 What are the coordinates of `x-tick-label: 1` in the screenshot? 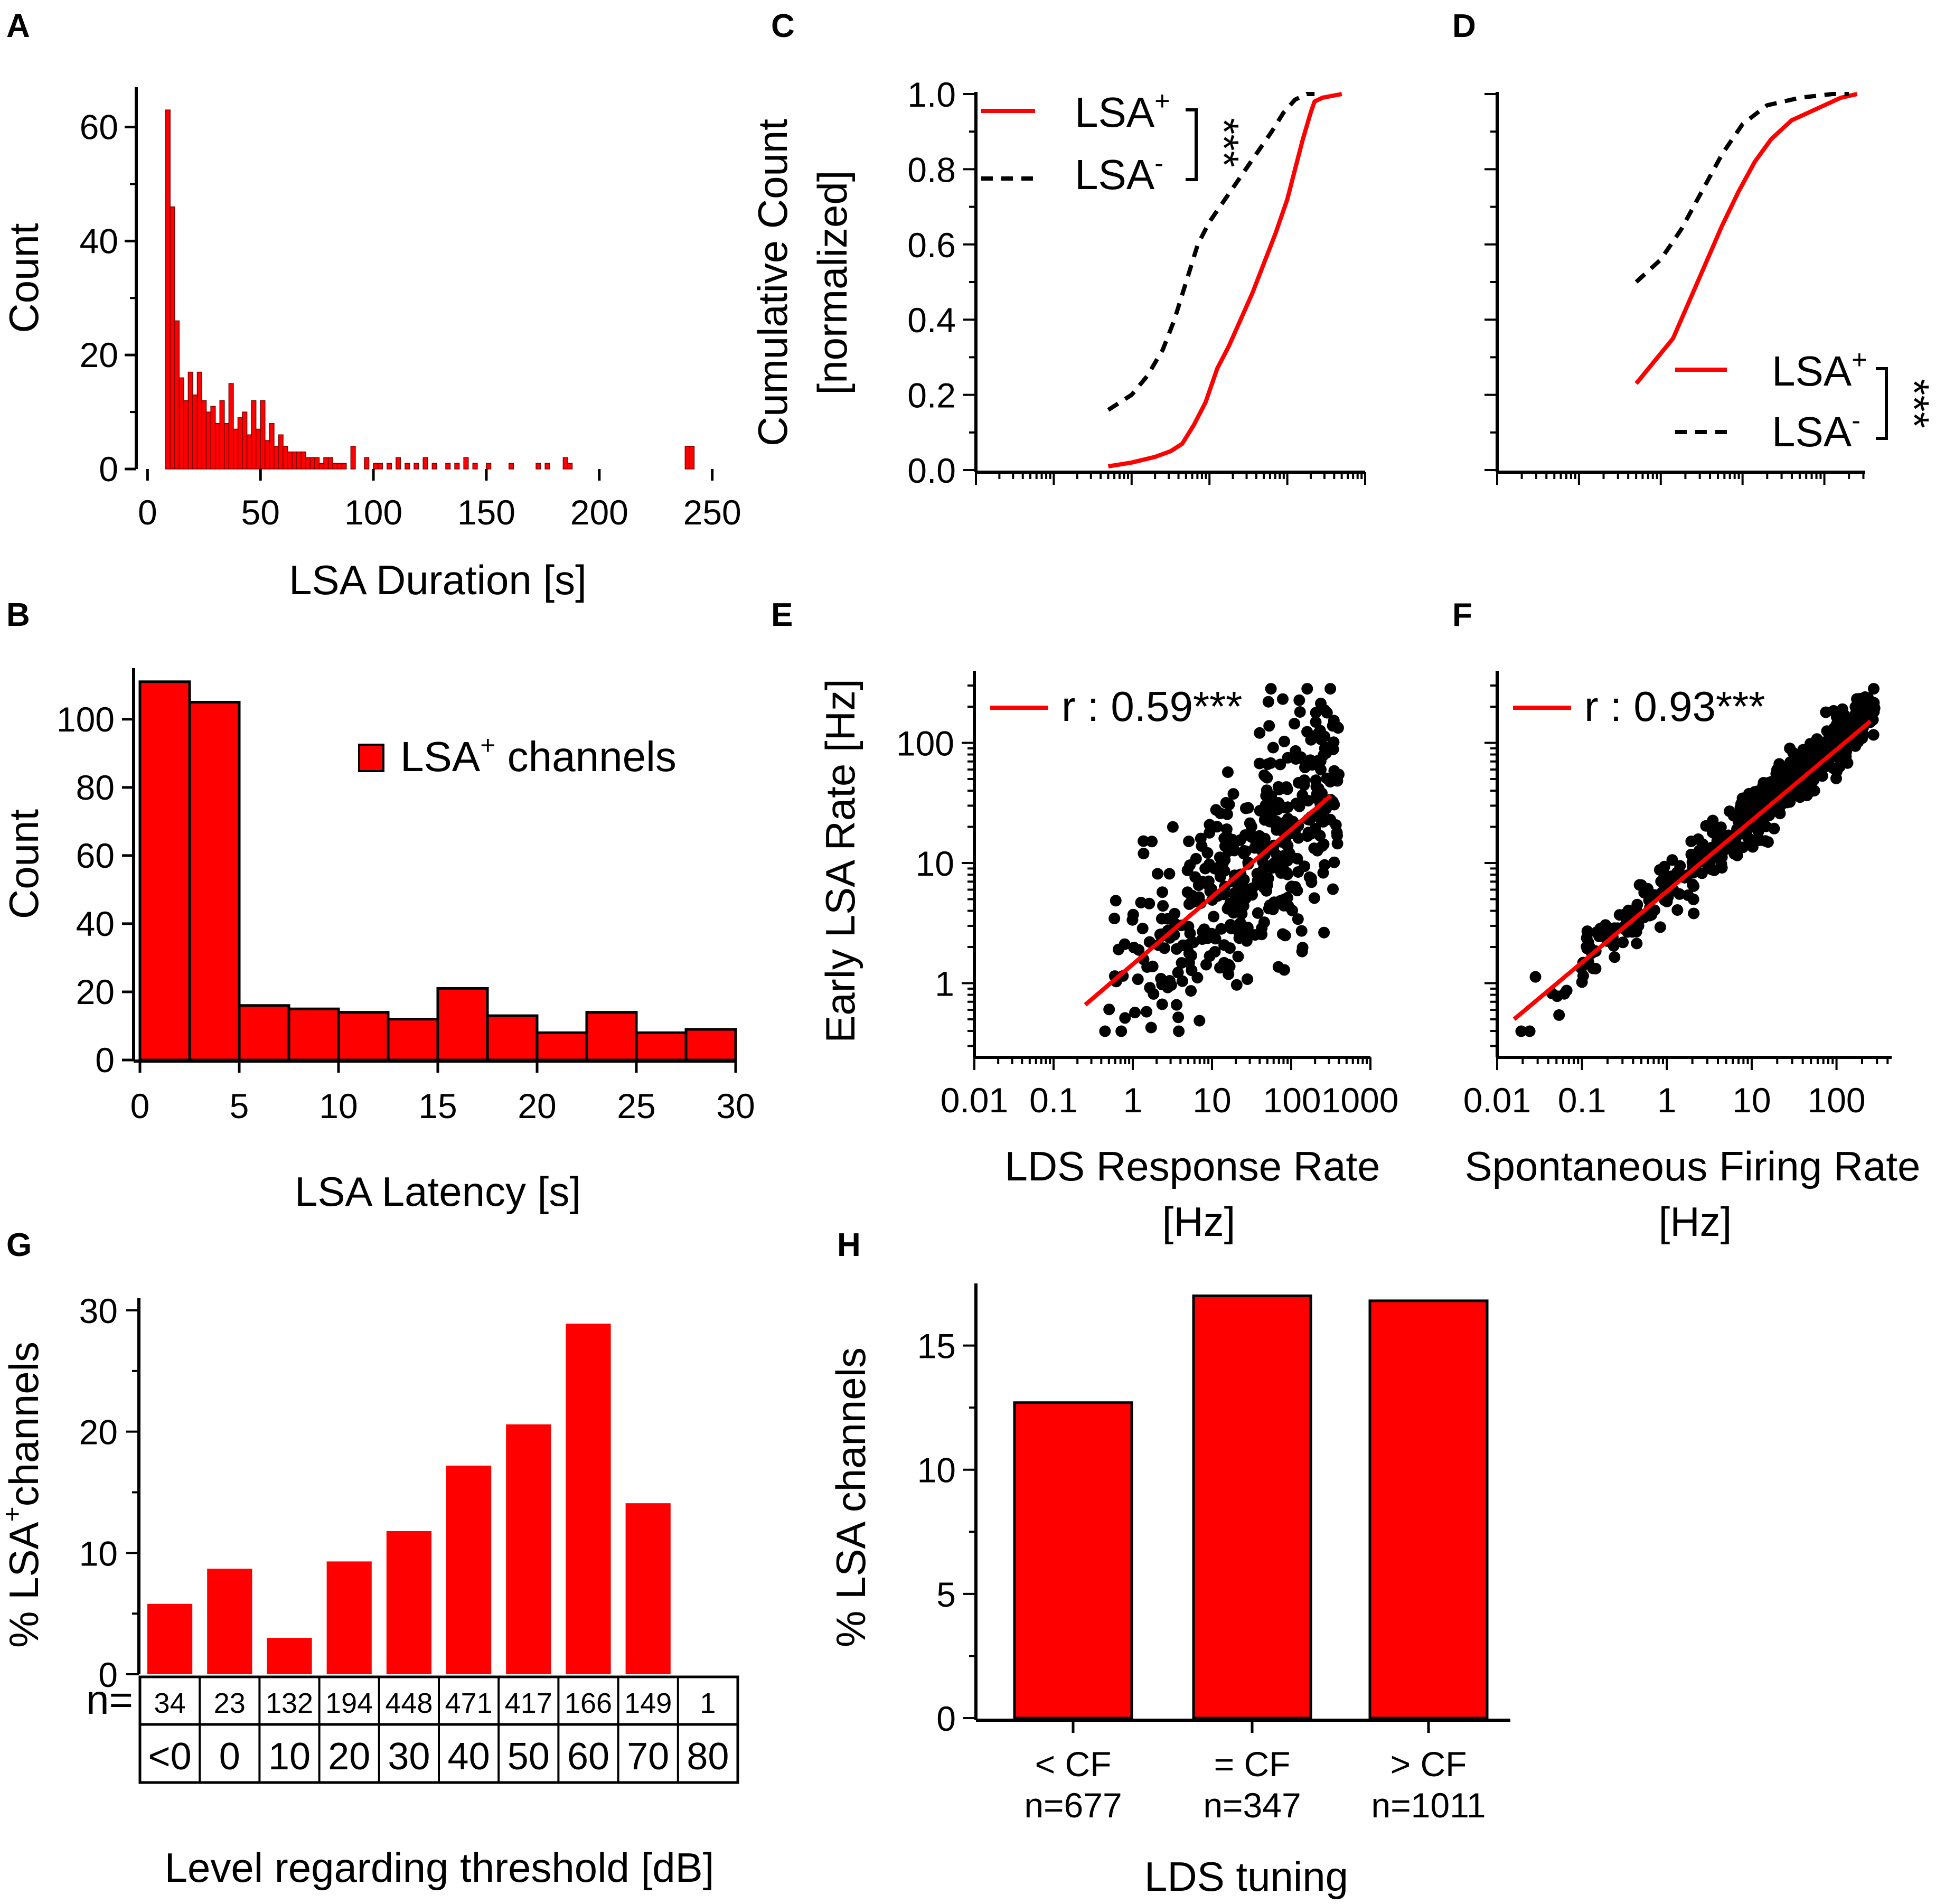 It's located at (1667, 1100).